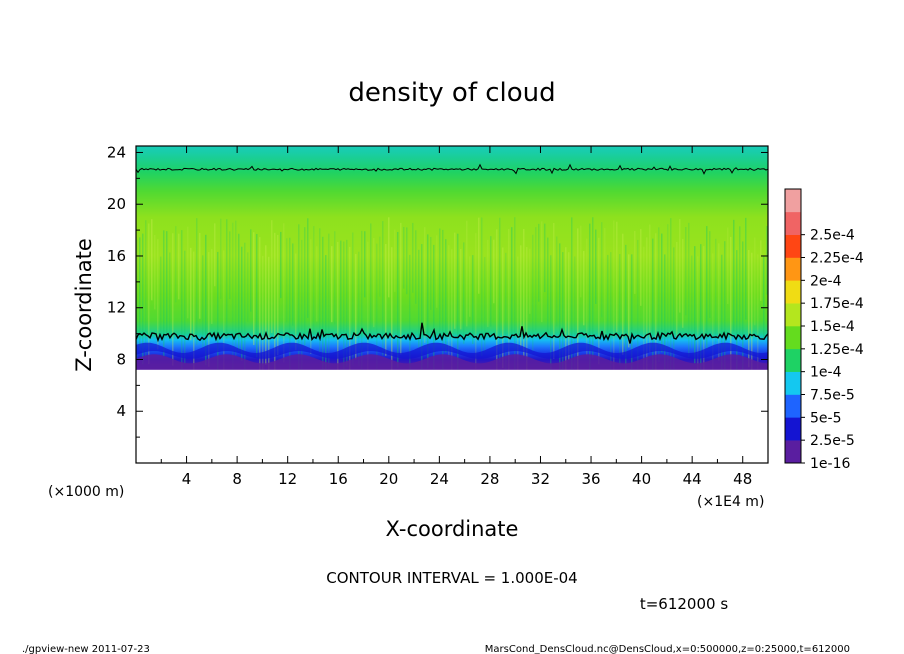  What do you see at coordinates (832, 441) in the screenshot?
I see `colorbar-label: 2.5e-5` at bounding box center [832, 441].